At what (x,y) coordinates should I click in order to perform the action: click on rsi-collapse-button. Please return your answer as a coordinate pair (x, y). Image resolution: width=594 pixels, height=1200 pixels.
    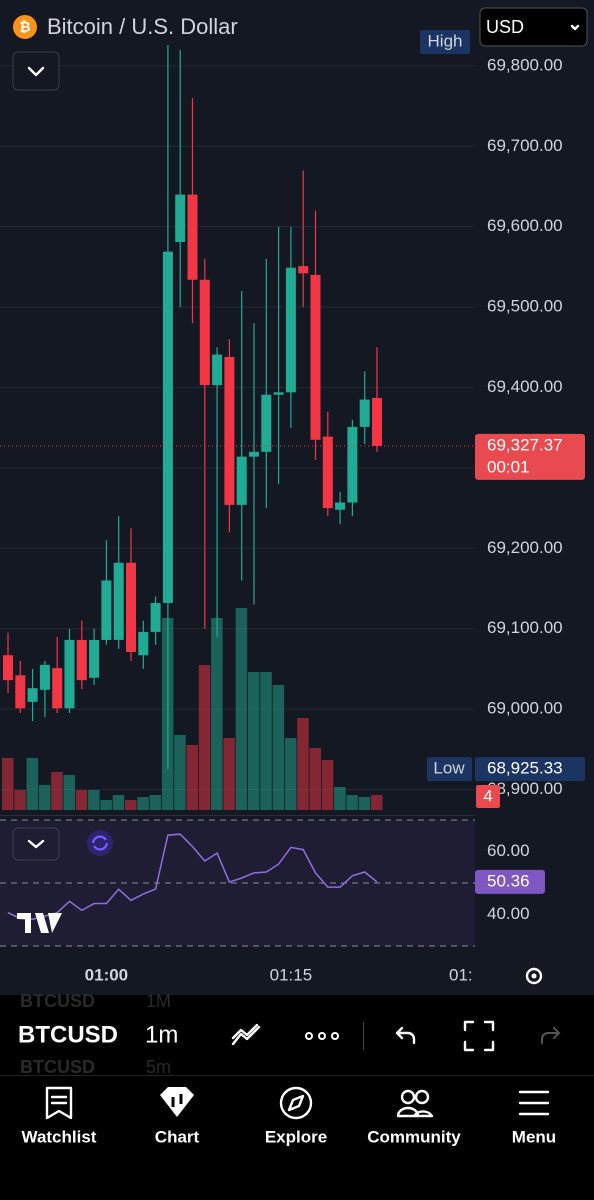
    Looking at the image, I should click on (36, 844).